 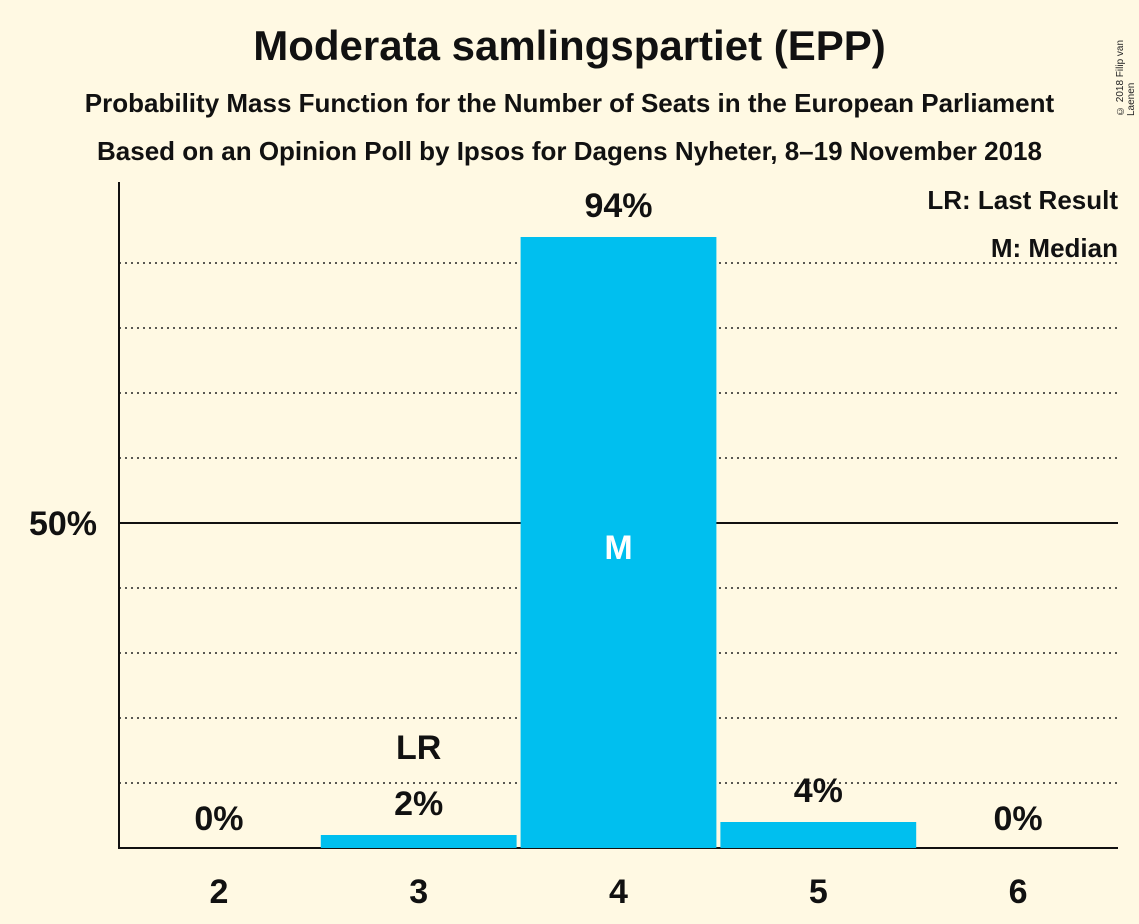 I want to click on x-tick-label: 6, so click(x=1018, y=892).